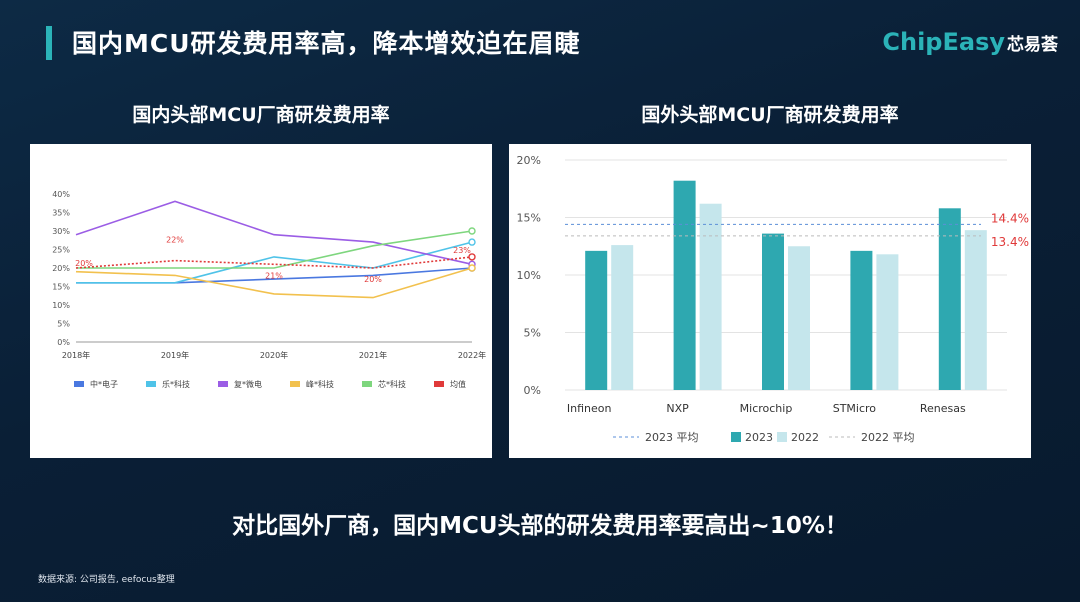 This screenshot has width=1080, height=602. Describe the element at coordinates (805, 437) in the screenshot. I see `legend-label-2022: 2022` at that location.